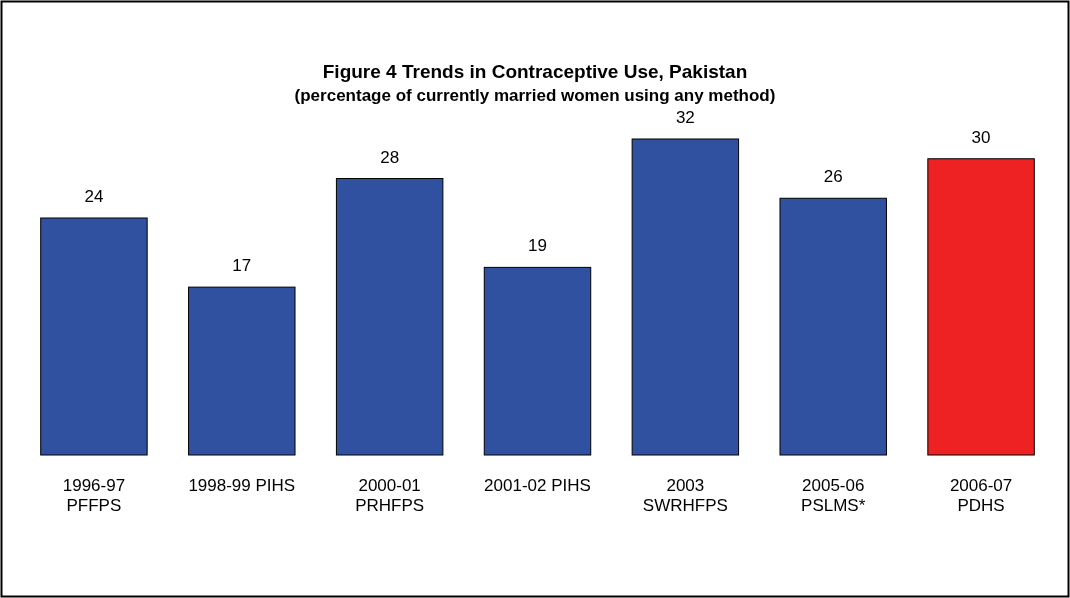 The height and width of the screenshot is (598, 1070). Describe the element at coordinates (833, 177) in the screenshot. I see `data-label: 26` at that location.